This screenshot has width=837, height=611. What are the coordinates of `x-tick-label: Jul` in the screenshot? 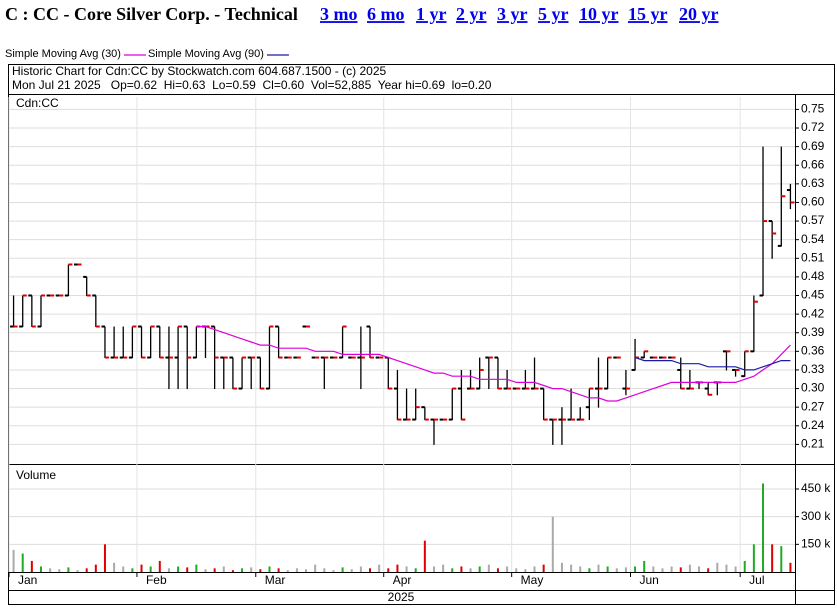 It's located at (756, 580).